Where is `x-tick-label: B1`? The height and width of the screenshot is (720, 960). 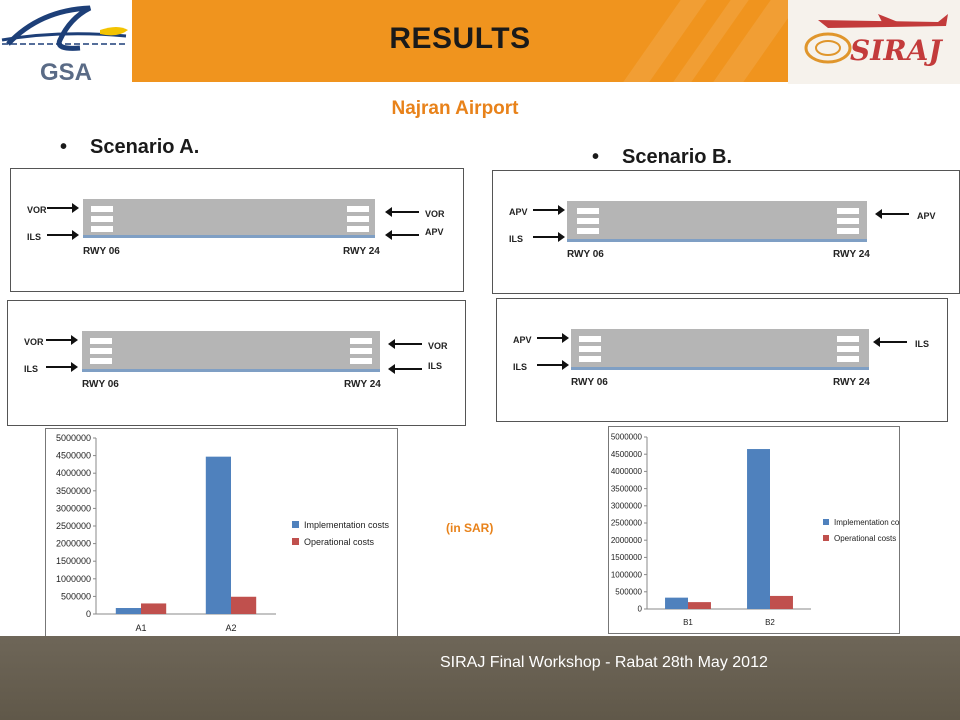
x-tick-label: B1 is located at coordinates (688, 622).